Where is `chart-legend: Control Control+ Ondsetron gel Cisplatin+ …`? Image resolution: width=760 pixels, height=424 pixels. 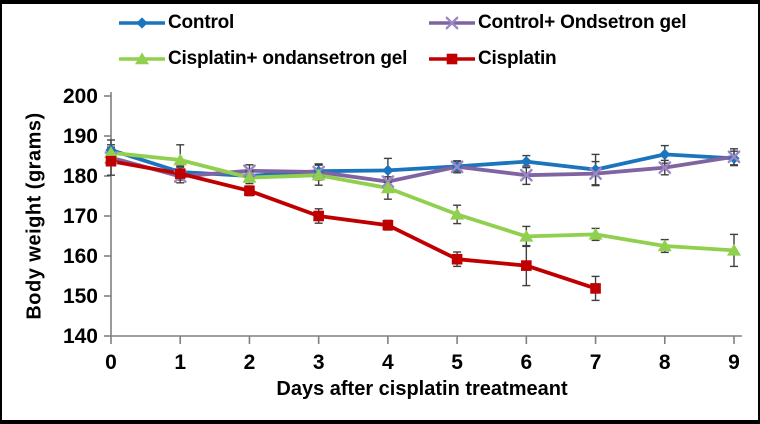
chart-legend: Control Control+ Ondsetron gel Cisplatin+ … is located at coordinates (402, 40).